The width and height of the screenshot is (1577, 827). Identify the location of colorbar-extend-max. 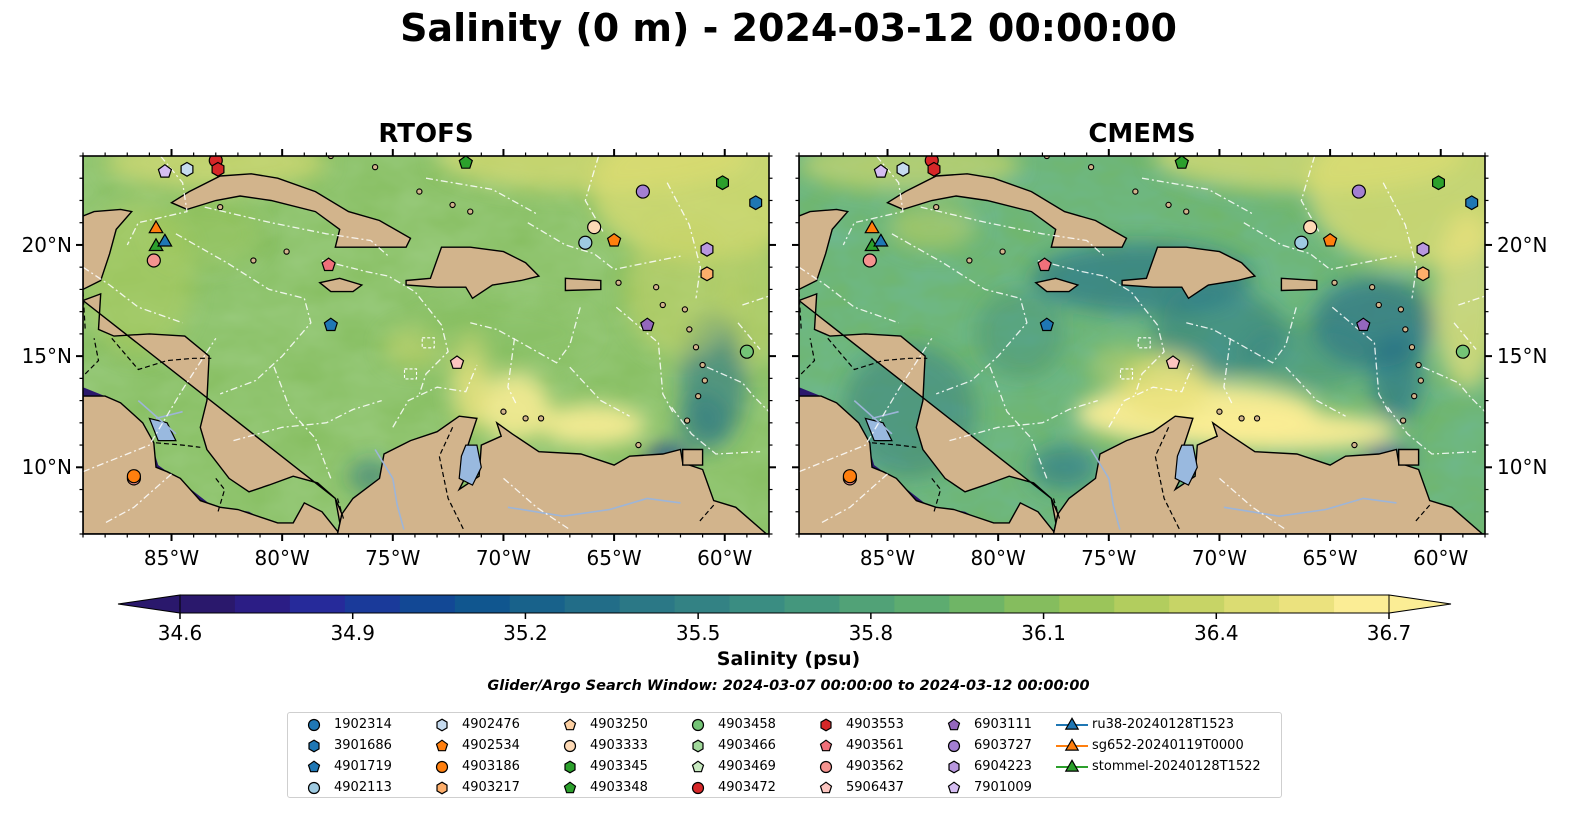
(1420, 604).